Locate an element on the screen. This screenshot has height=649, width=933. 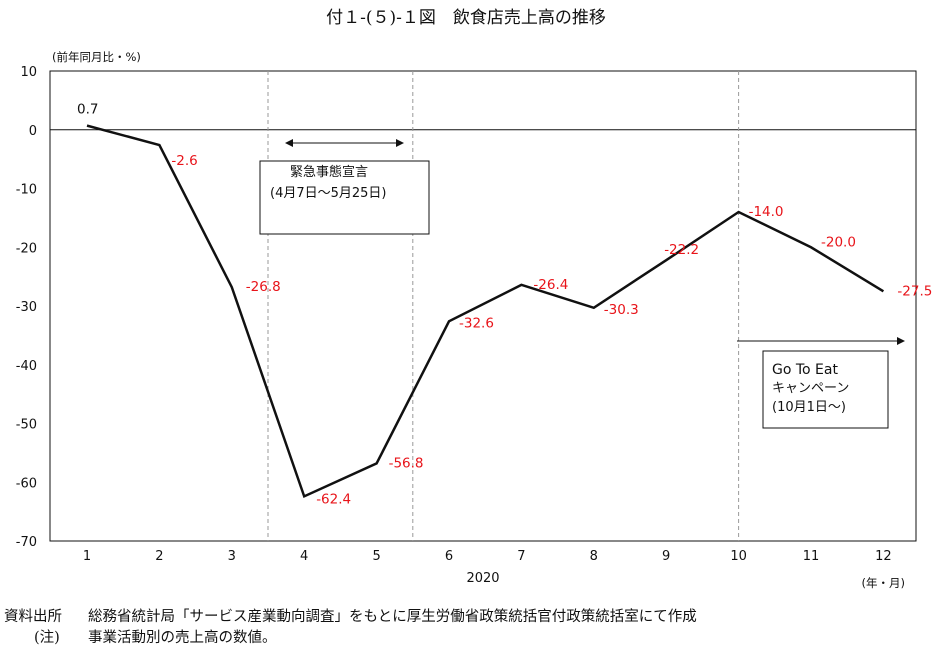
x-axis-unit: (年・月) is located at coordinates (883, 583).